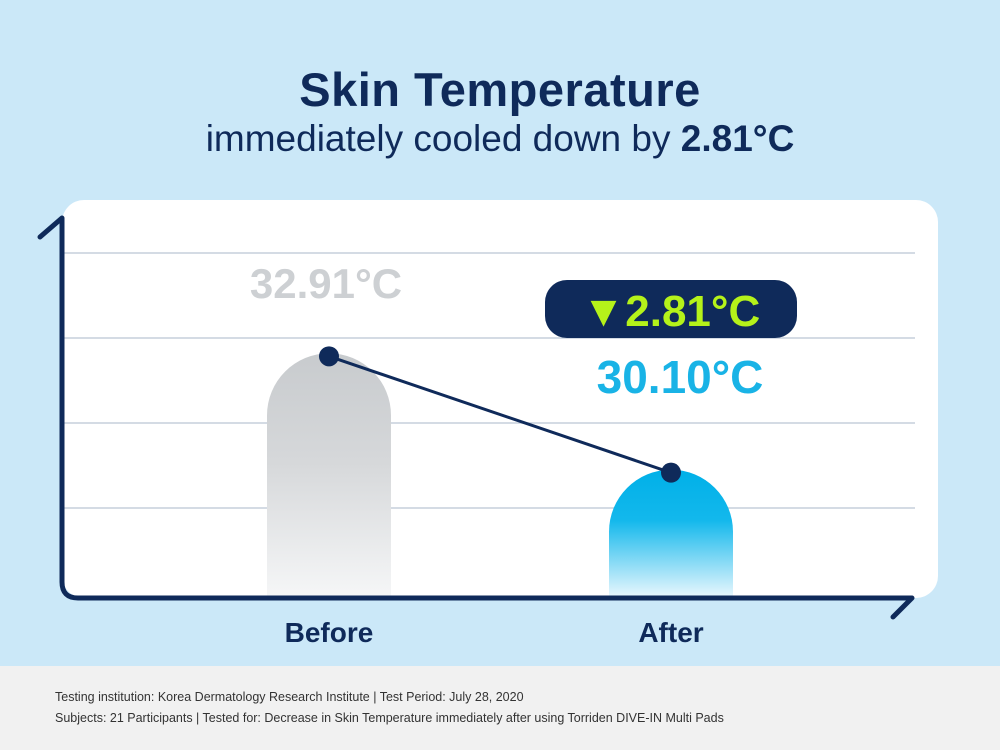  Describe the element at coordinates (671, 532) in the screenshot. I see `bar-after` at that location.